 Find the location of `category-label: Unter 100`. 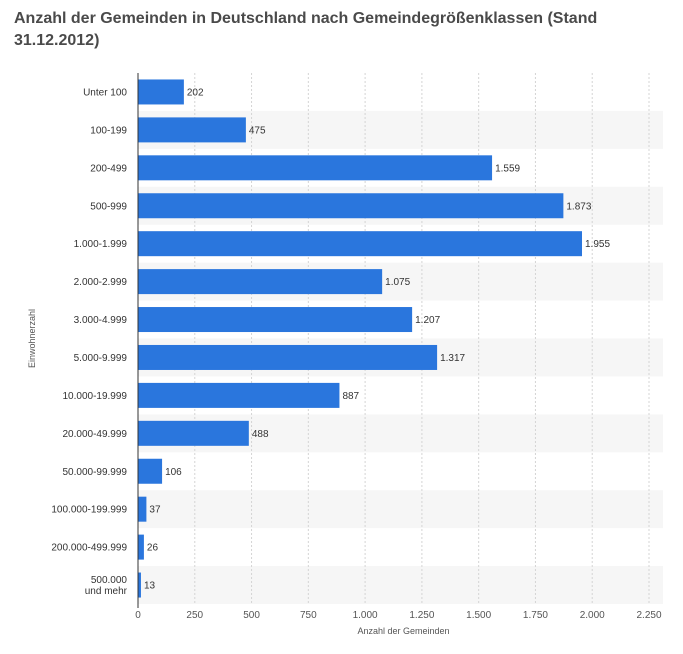

category-label: Unter 100 is located at coordinates (105, 92).